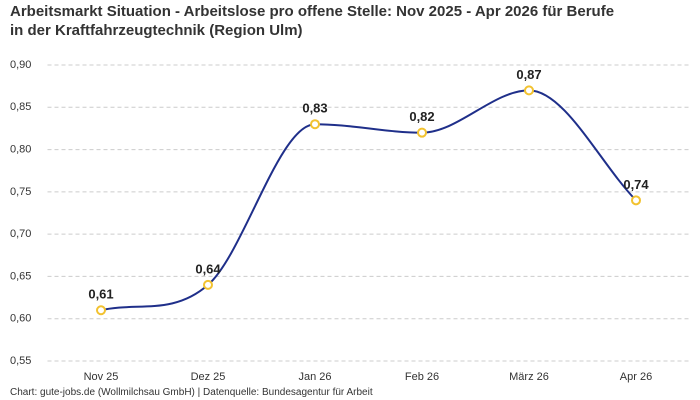 The width and height of the screenshot is (700, 400). I want to click on y-tick-label: 0,70, so click(20, 234).